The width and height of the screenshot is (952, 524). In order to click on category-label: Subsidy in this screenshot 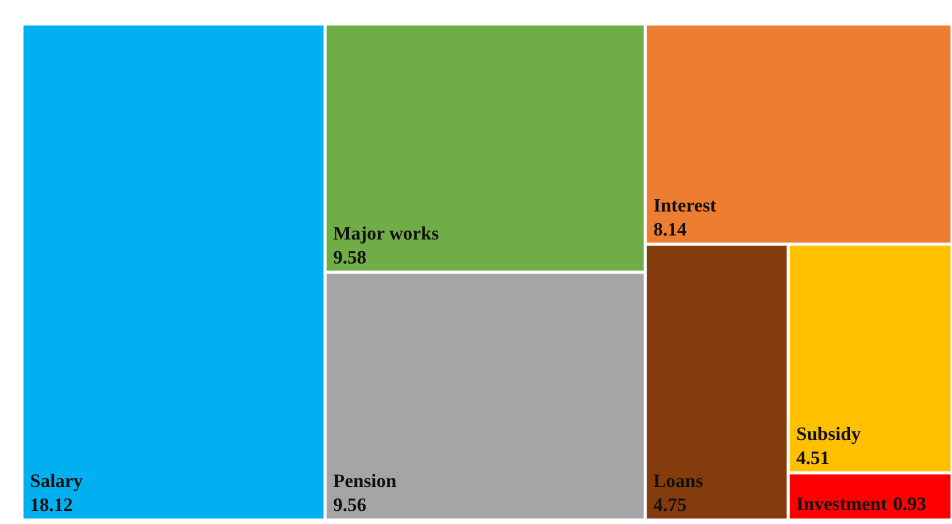, I will do `click(829, 434)`.